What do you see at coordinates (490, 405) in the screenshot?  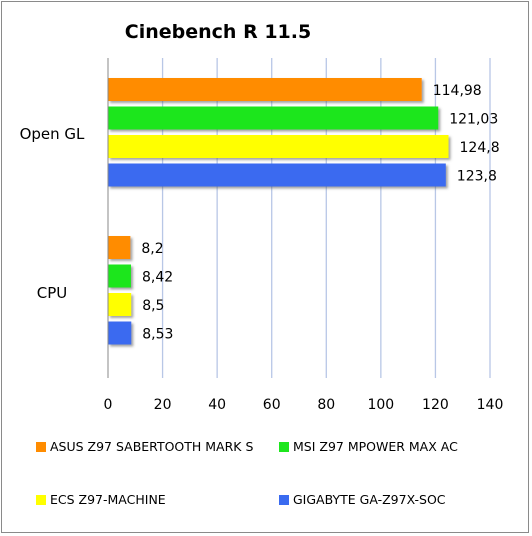 I see `x-tick-label: 140` at bounding box center [490, 405].